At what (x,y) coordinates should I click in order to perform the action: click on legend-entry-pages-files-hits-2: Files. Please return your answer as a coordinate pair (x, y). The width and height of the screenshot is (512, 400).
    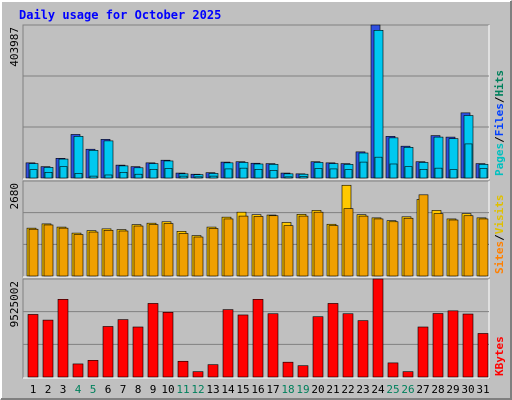
    Looking at the image, I should click on (499, 119).